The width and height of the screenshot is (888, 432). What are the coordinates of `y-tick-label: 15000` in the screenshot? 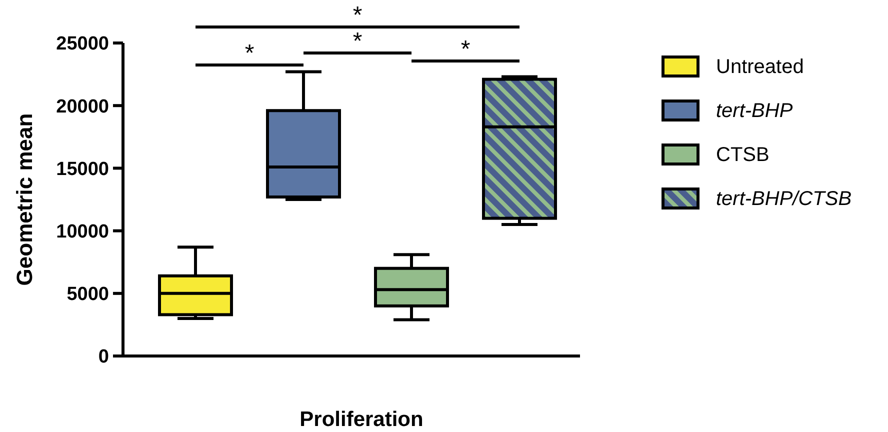 It's located at (82, 169).